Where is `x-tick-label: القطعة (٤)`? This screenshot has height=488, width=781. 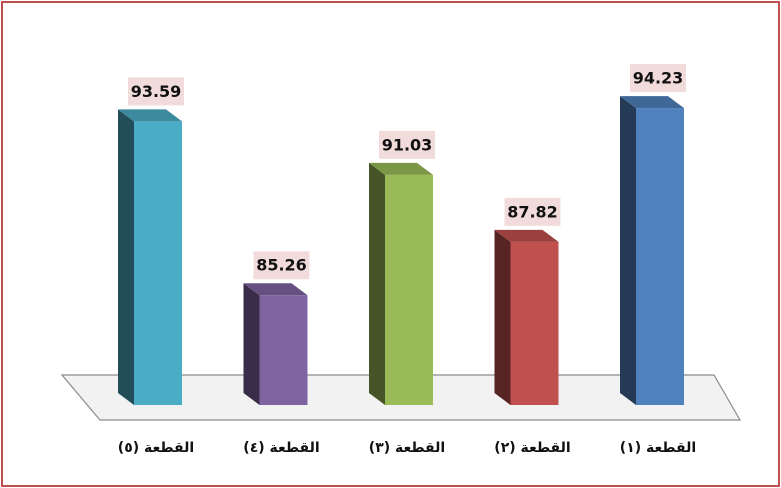 x-tick-label: القطعة (٤) is located at coordinates (281, 448).